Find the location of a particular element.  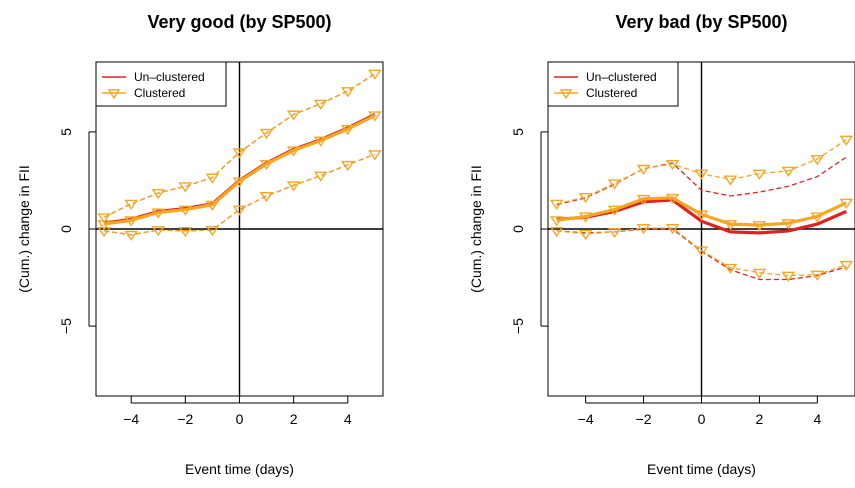

series-line-4-clustered-estimate is located at coordinates (701, 211).